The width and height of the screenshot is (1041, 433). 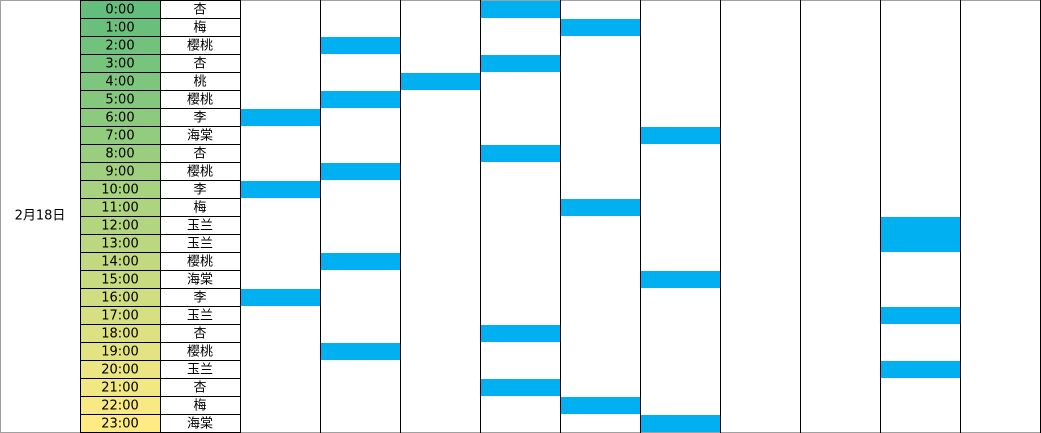 I want to click on time-text: 17:00, so click(x=119, y=316).